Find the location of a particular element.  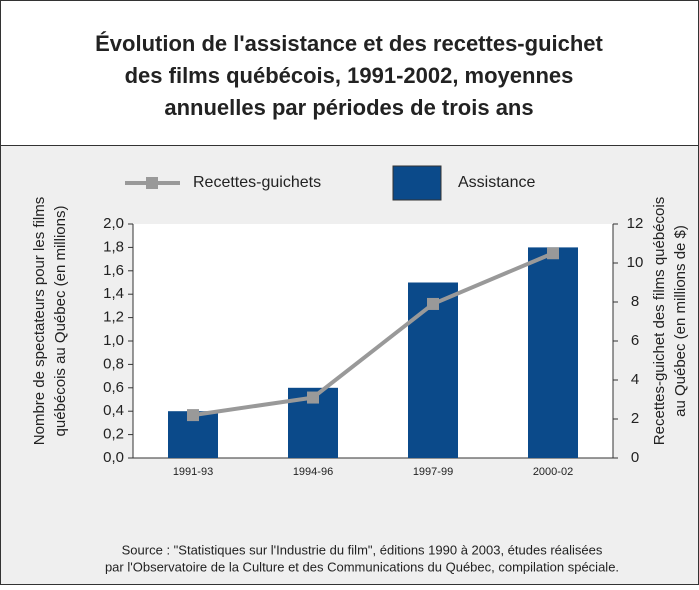

y-tick-label: 1,6 is located at coordinates (113, 270).